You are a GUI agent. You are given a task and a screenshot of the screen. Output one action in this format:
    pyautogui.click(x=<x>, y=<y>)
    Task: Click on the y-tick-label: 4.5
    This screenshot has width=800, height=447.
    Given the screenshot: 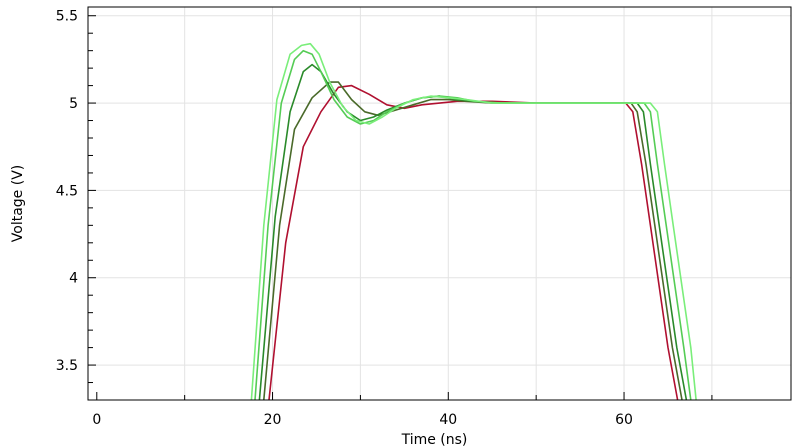 What is the action you would take?
    pyautogui.click(x=67, y=191)
    